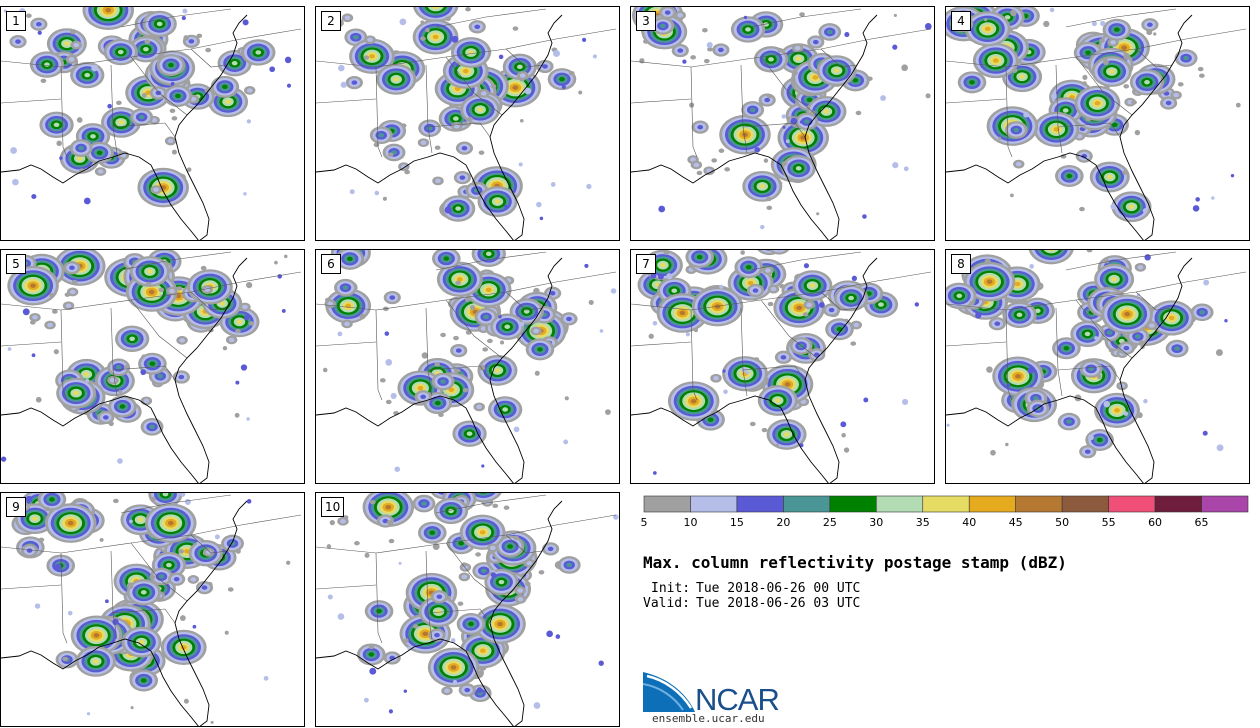 The image size is (1260, 728). Describe the element at coordinates (669, 692) in the screenshot. I see `ncar-logo-icon` at that location.